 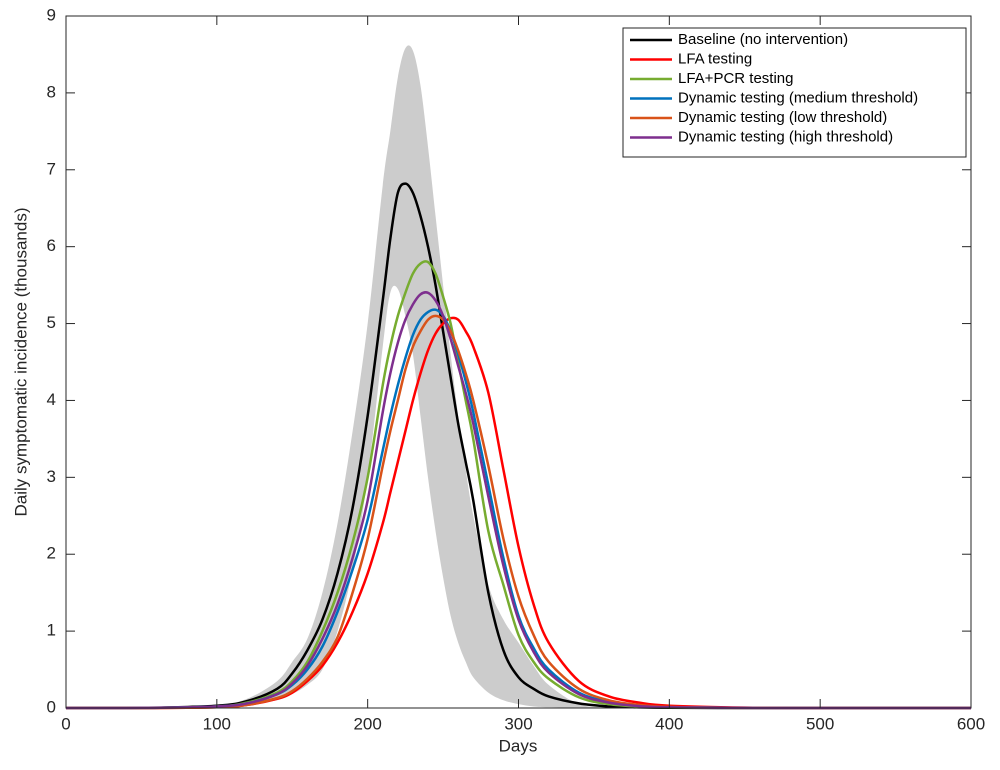 I want to click on y-tick-label: 8, so click(x=51, y=91).